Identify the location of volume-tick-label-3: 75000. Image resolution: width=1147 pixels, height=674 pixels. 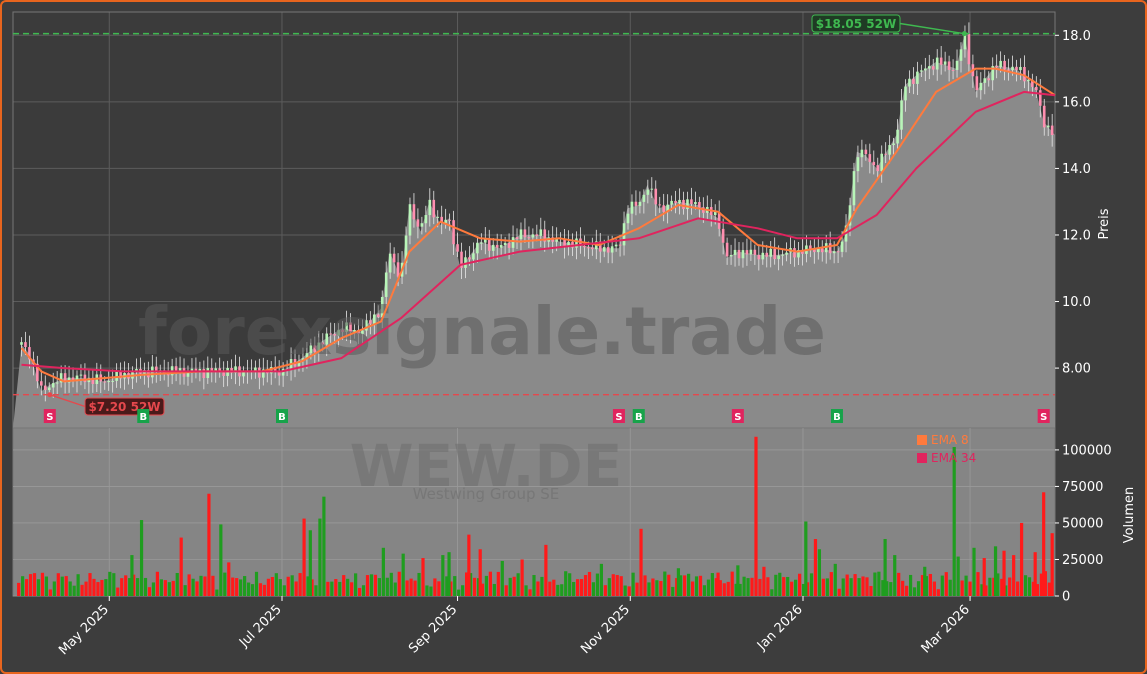
(1082, 487).